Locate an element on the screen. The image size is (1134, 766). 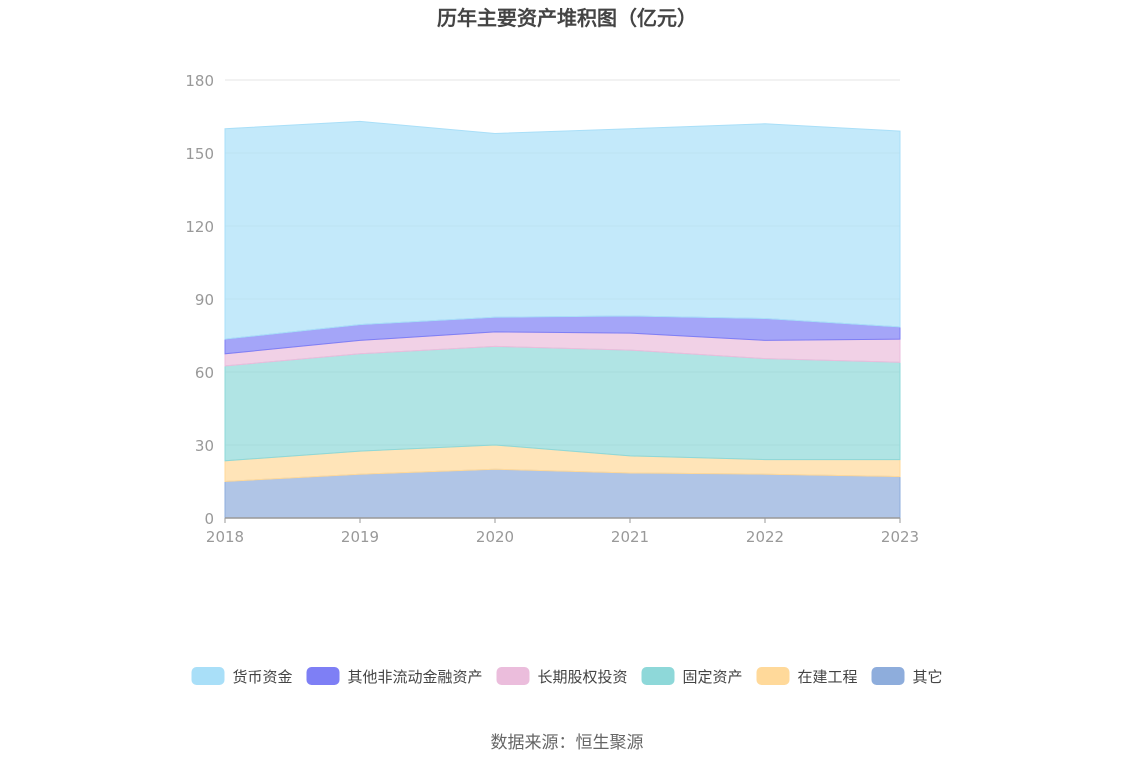
legend-item: 长期股权投资 is located at coordinates (562, 676).